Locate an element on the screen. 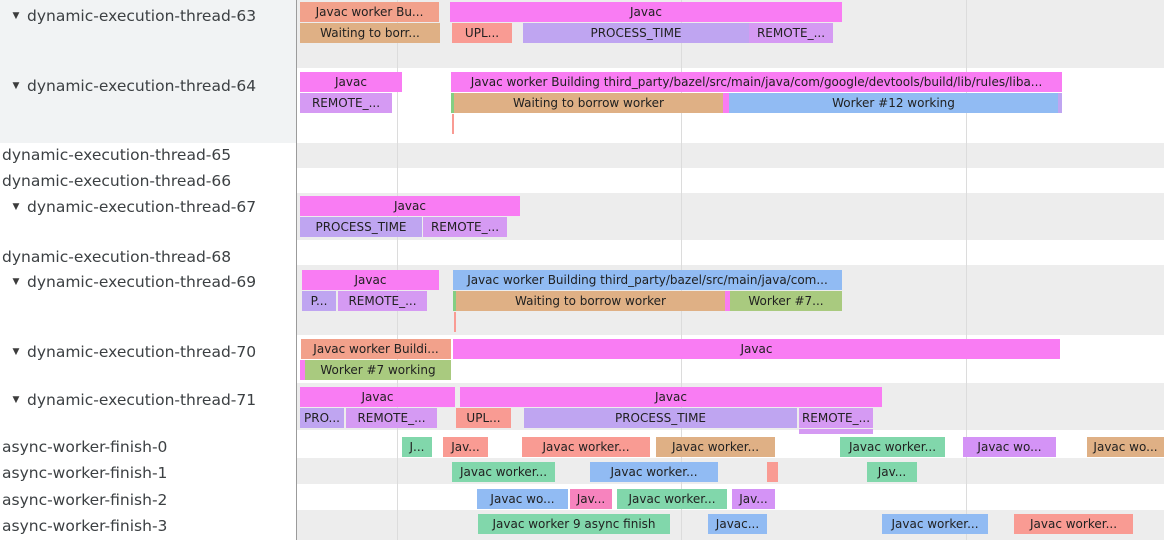 Image resolution: width=1164 pixels, height=540 pixels. track-name-row: dynamic-execution-thread-66 is located at coordinates (148, 180).